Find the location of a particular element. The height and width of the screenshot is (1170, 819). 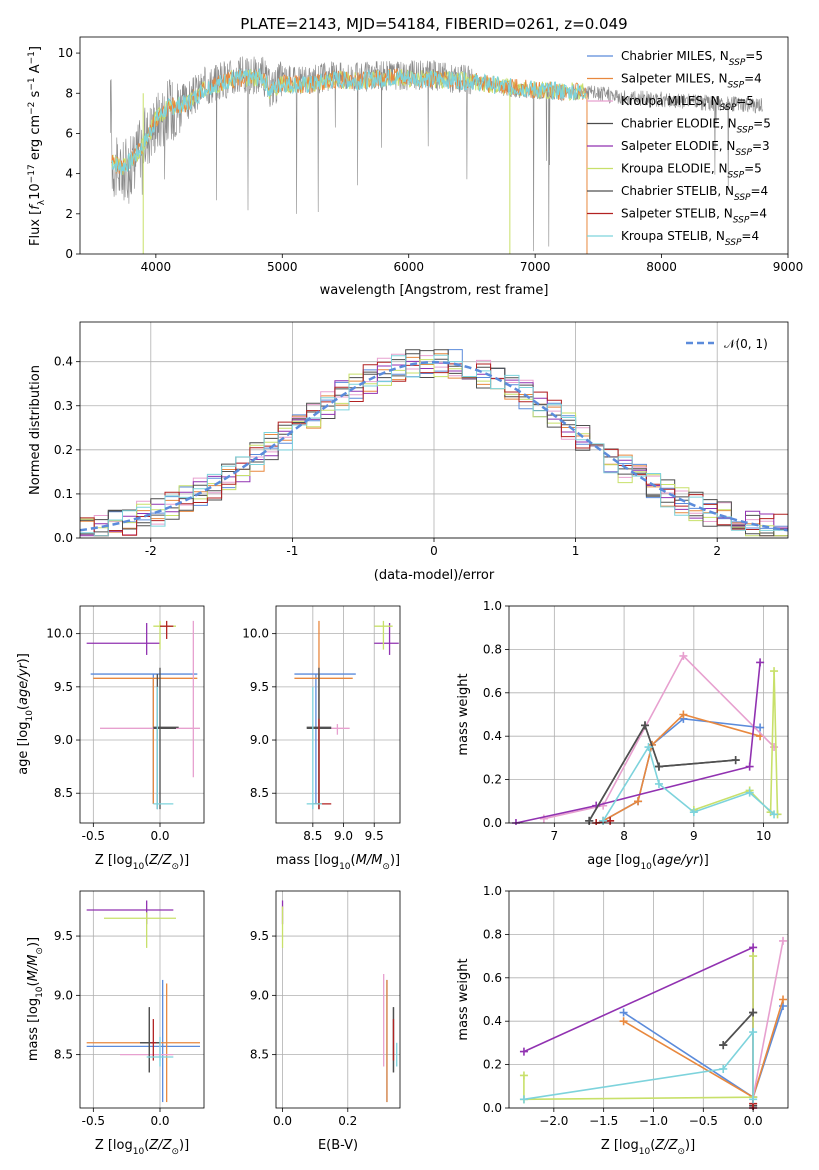

x-axis-label-part: ⊙ is located at coordinates (175, 1152).